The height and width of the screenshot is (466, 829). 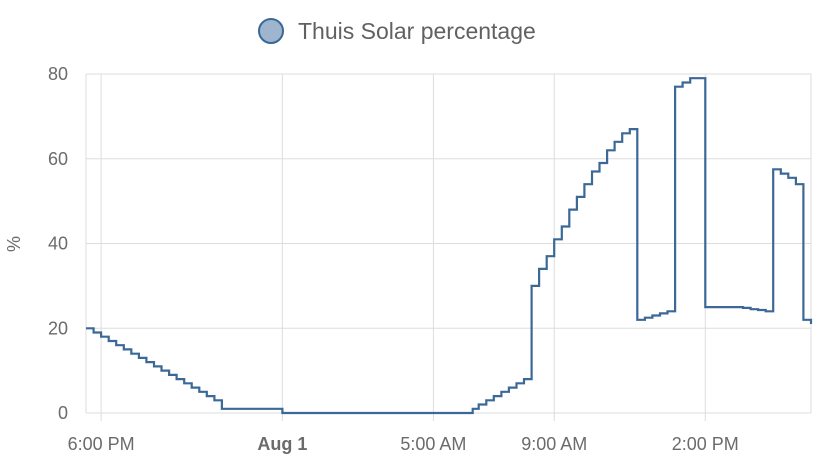 What do you see at coordinates (282, 444) in the screenshot?
I see `x-tick-label: Aug 1` at bounding box center [282, 444].